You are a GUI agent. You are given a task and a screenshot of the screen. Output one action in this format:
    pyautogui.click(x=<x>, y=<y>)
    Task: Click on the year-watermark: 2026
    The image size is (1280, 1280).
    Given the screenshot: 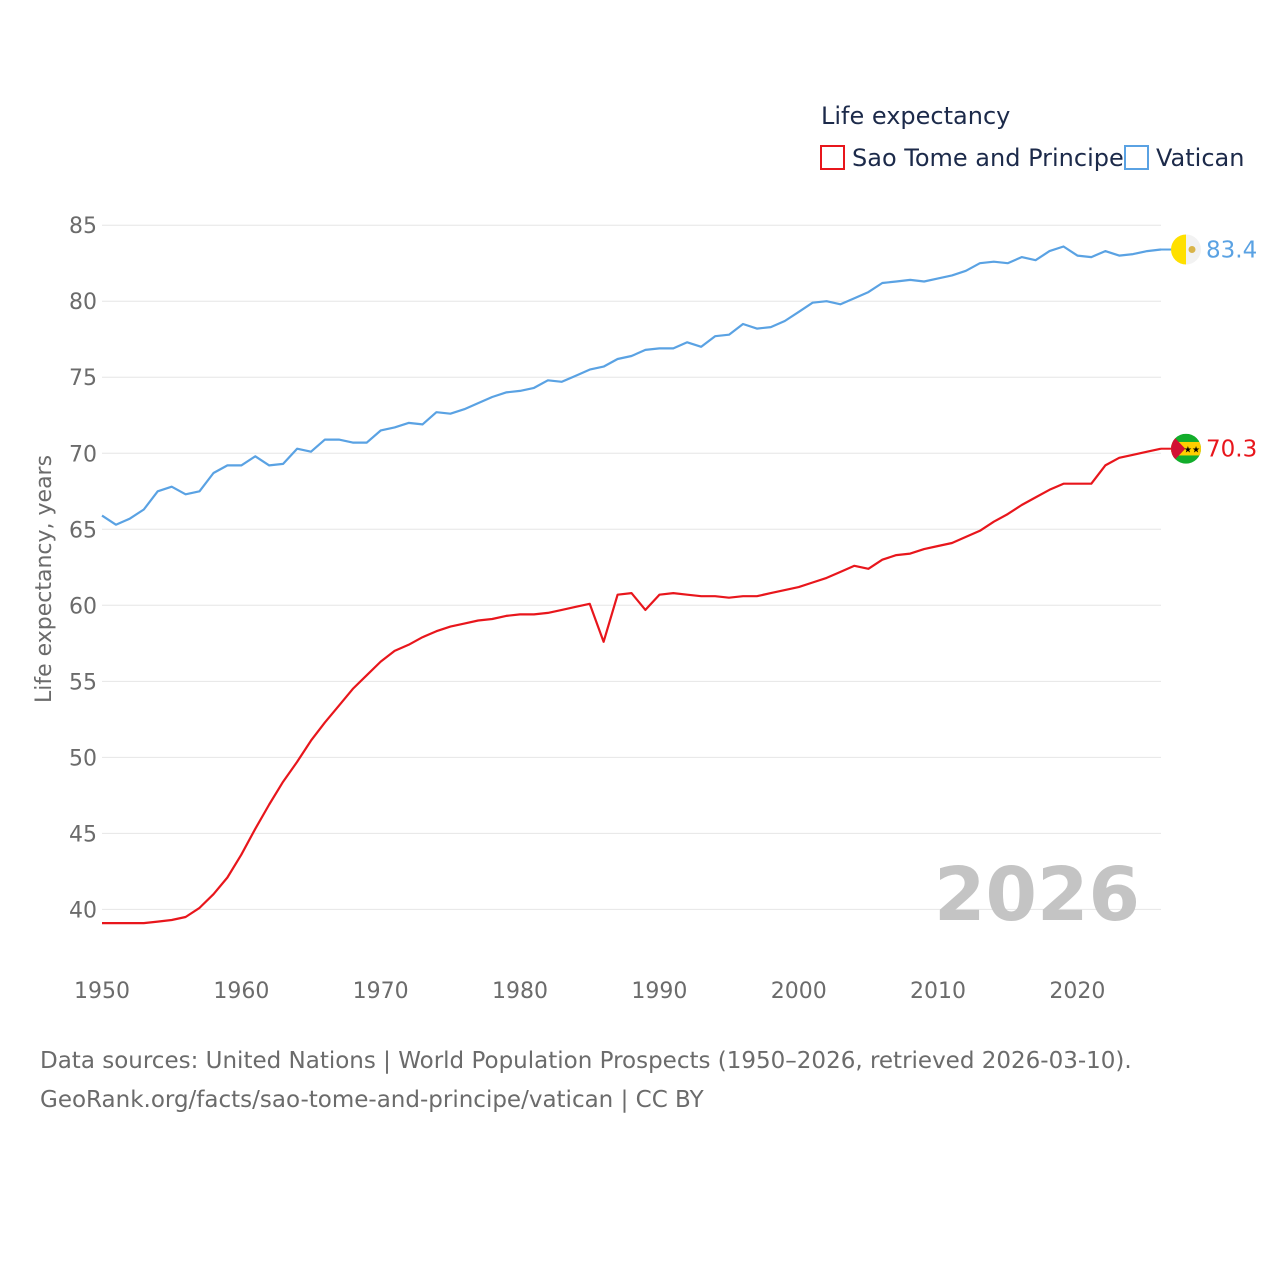 What is the action you would take?
    pyautogui.click(x=1037, y=895)
    